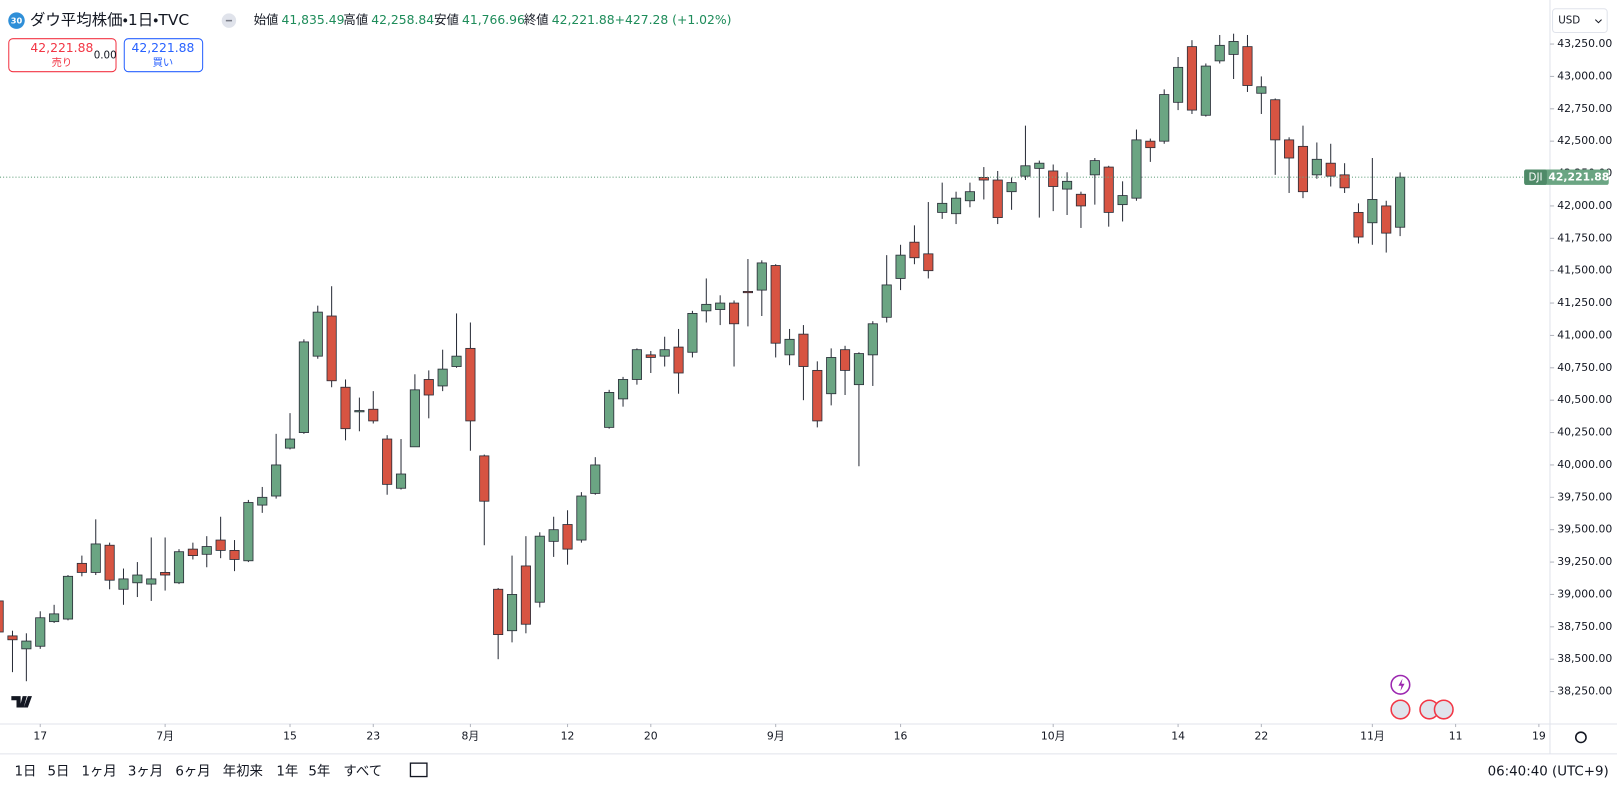 This screenshot has height=791, width=1617. Describe the element at coordinates (568, 735) in the screenshot. I see `x-tick-label: 12` at that location.